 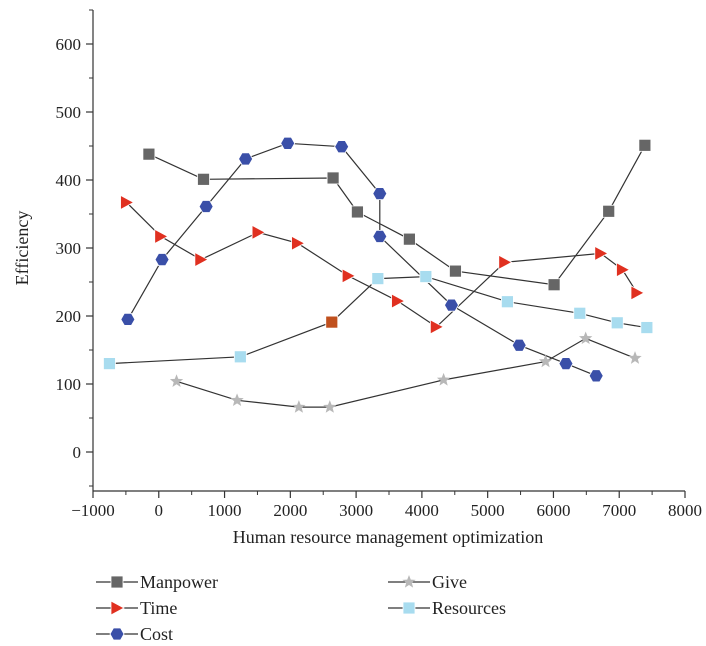 I want to click on x-tick-label: 2000, so click(x=290, y=510).